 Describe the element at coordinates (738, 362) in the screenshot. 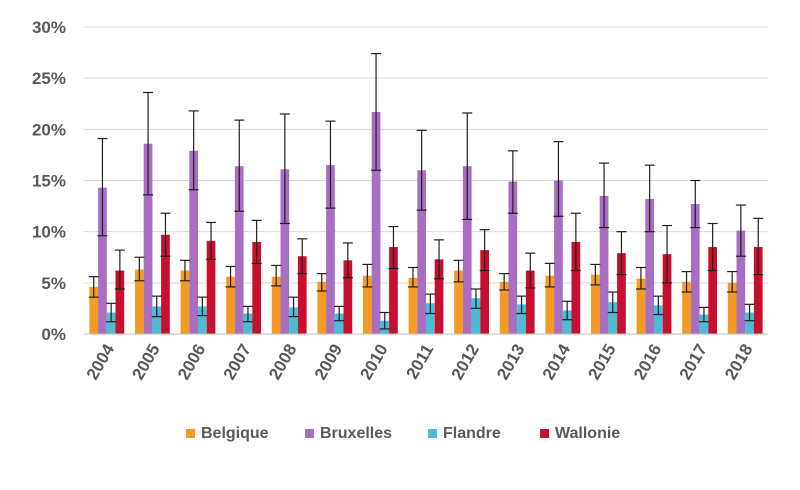

I see `x-tick-label: 2018` at that location.